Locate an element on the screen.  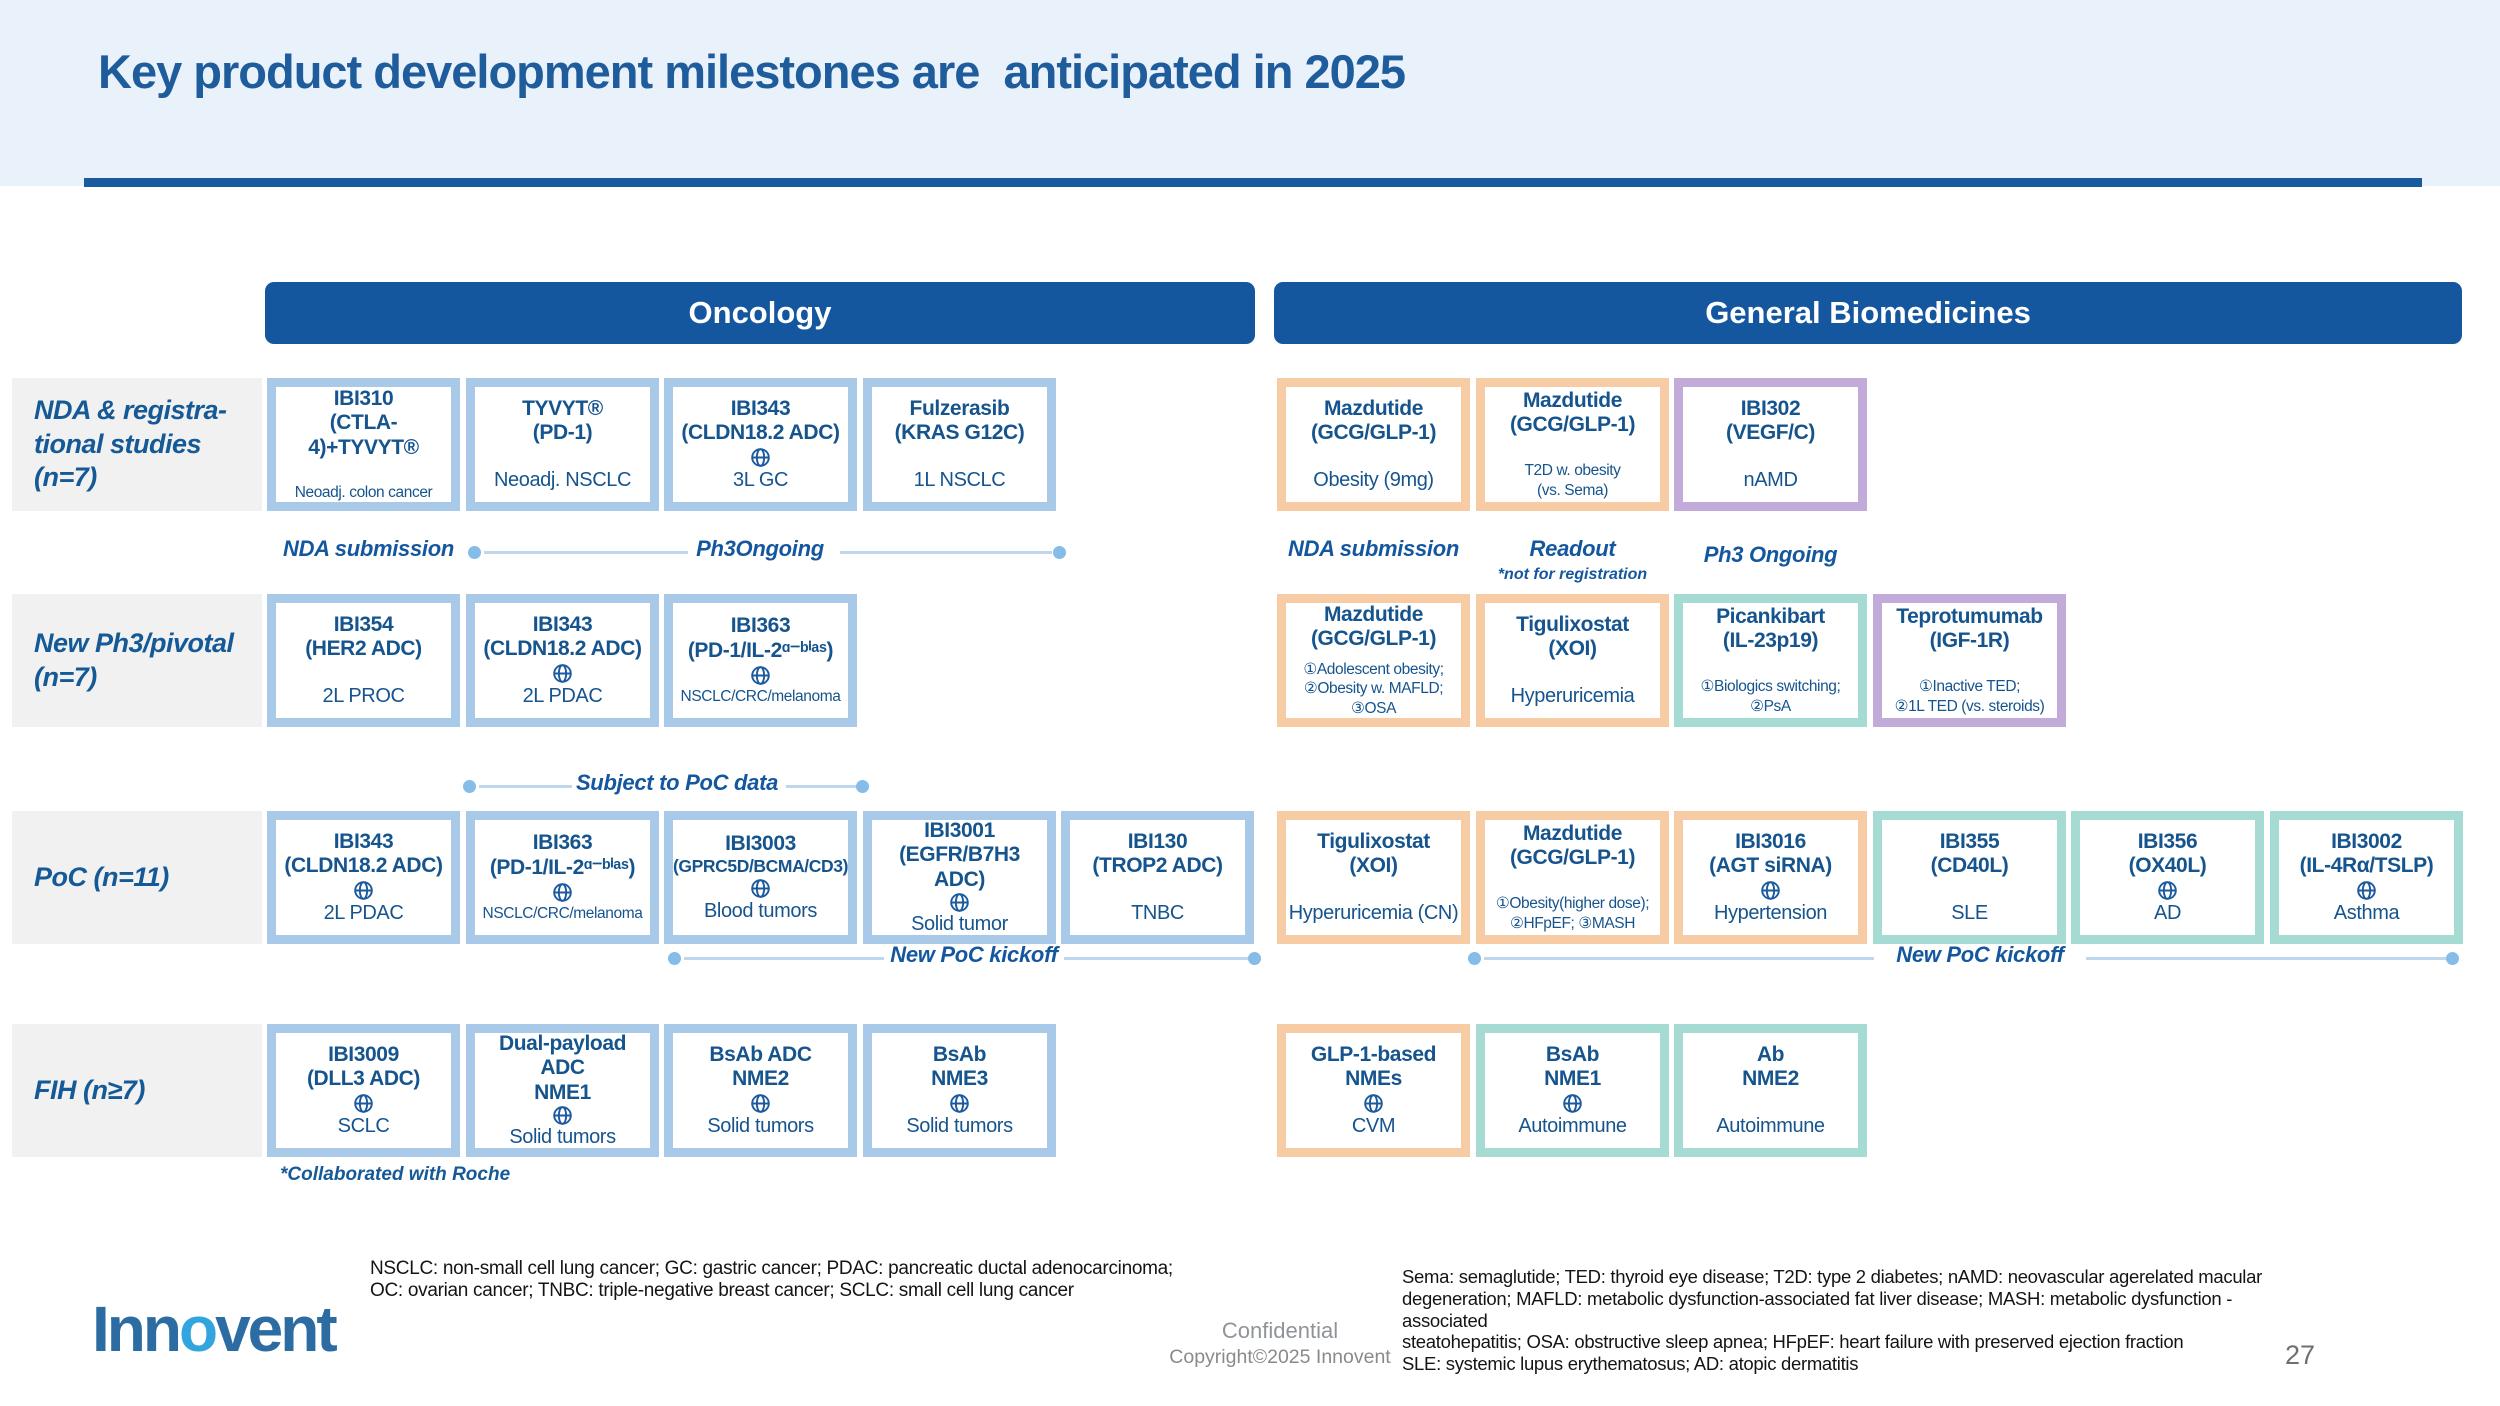
product-title: IBI3001 (EGFR/B7H3 ADC) is located at coordinates (959, 855).